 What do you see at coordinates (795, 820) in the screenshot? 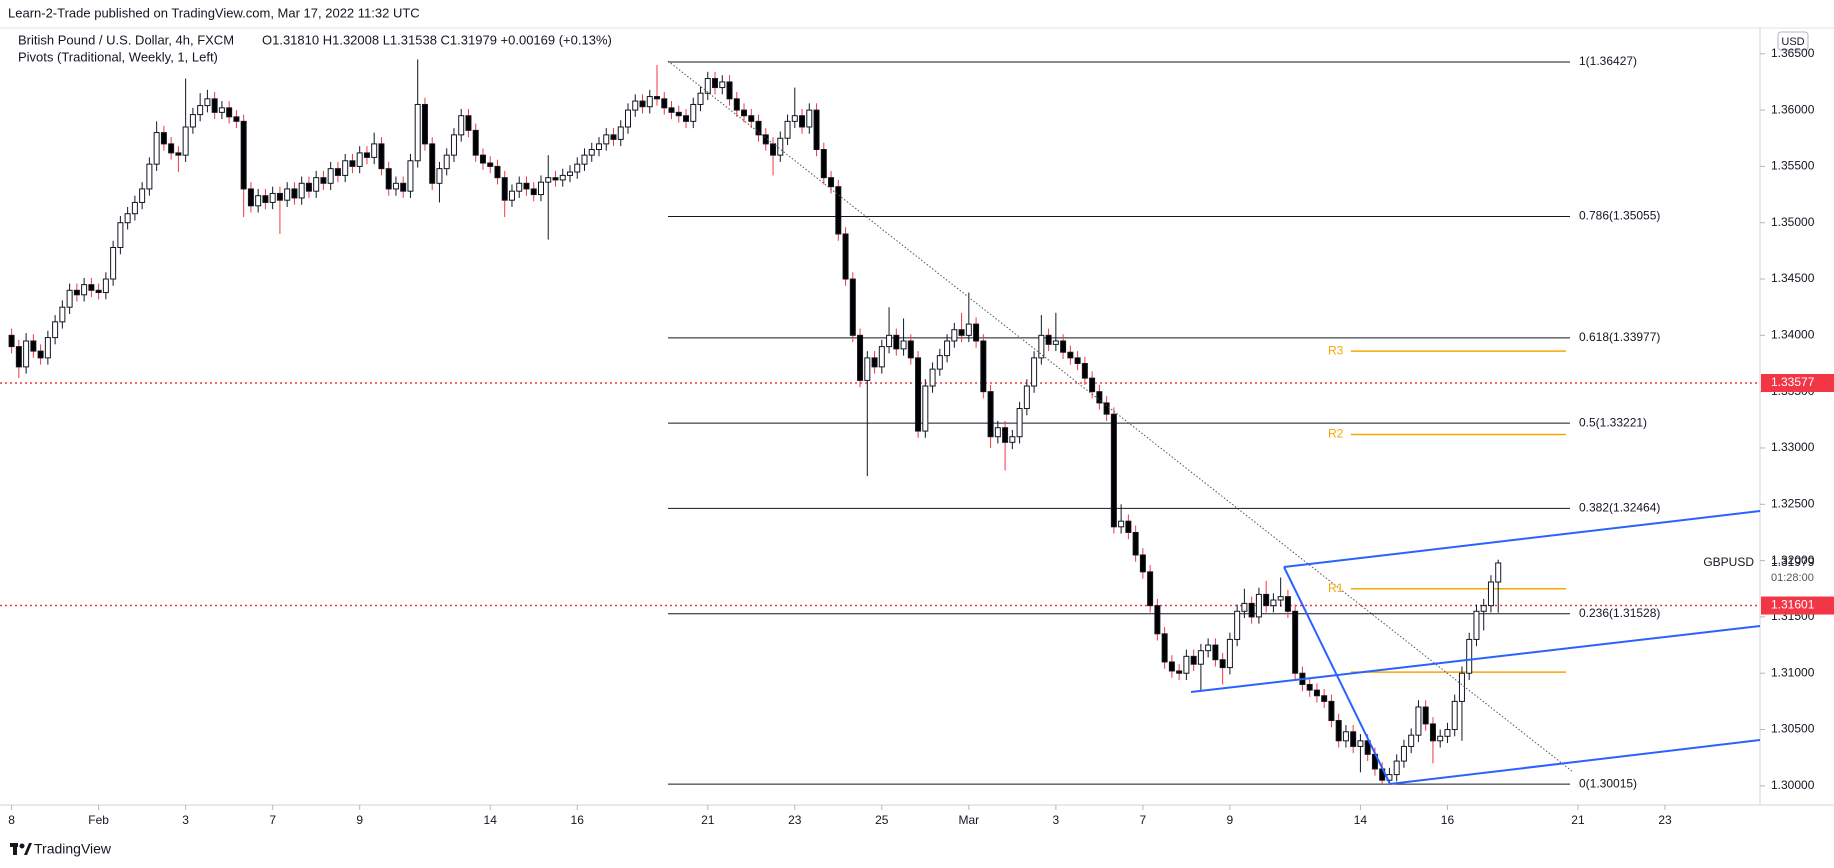
I see `x-tick-label: 23` at bounding box center [795, 820].